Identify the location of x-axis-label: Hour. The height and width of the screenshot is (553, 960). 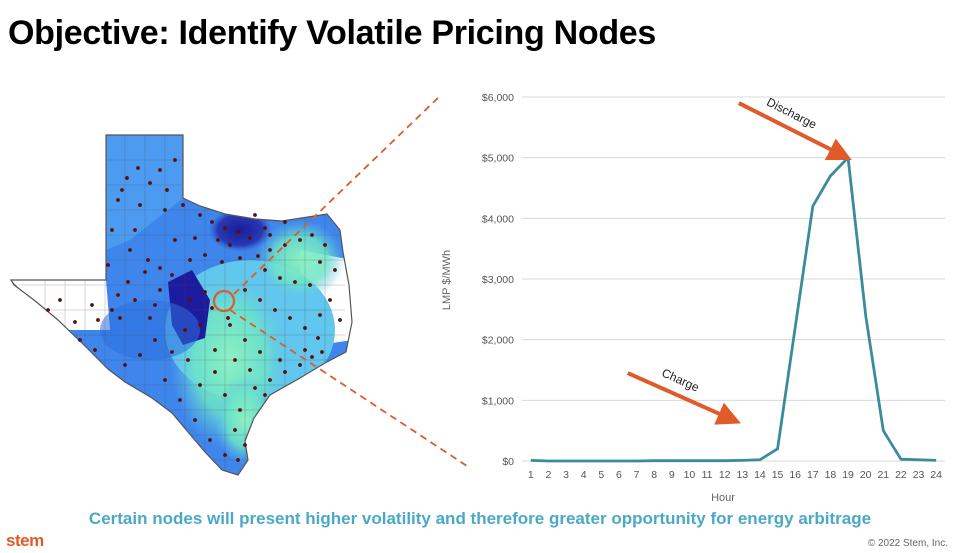
(723, 498).